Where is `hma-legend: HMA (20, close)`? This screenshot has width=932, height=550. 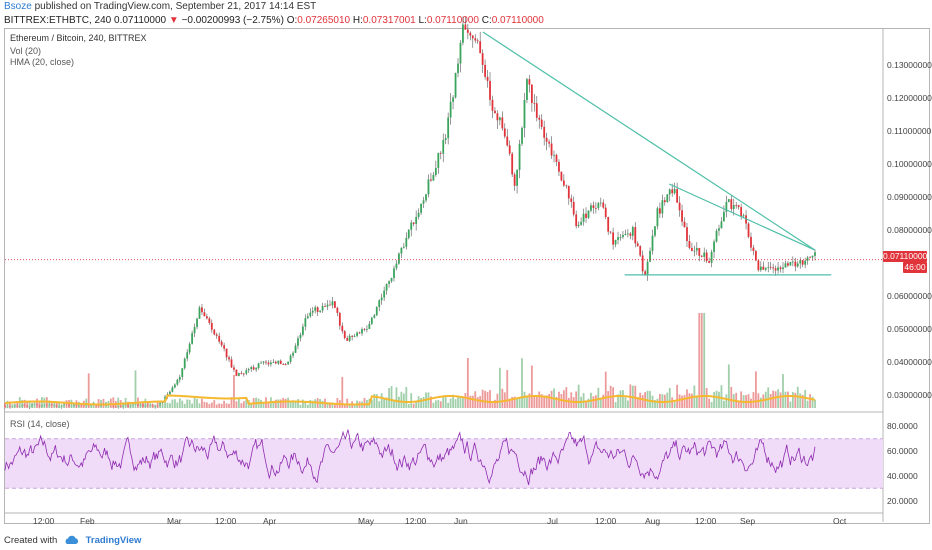
hma-legend: HMA (20, close) is located at coordinates (42, 62).